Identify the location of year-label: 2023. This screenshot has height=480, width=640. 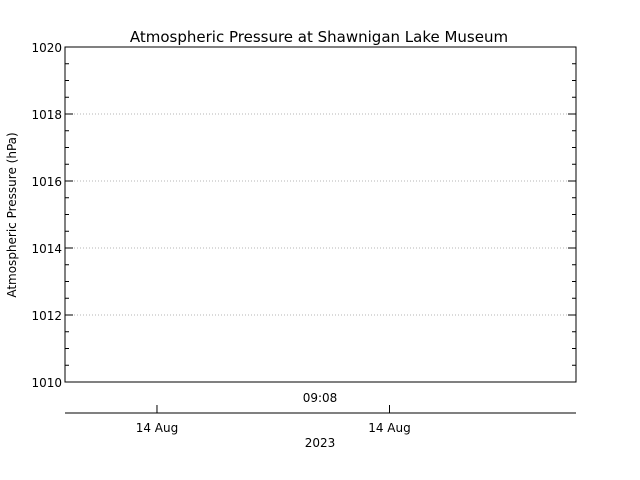
(320, 443).